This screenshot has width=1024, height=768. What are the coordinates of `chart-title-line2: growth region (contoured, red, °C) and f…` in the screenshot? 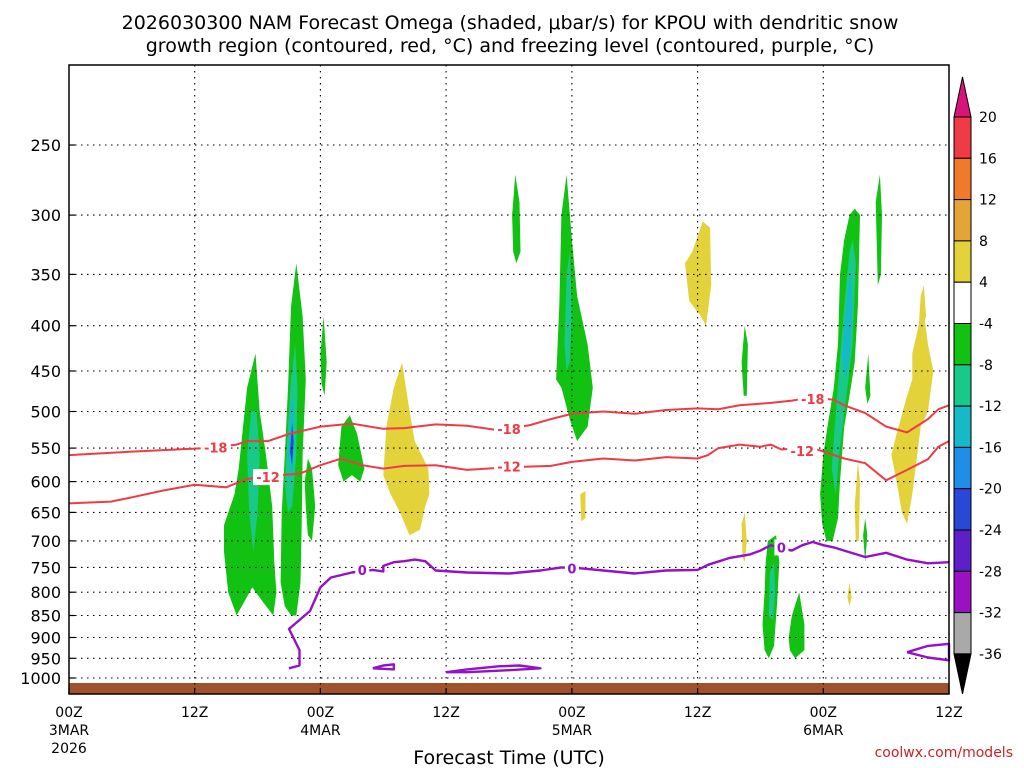 It's located at (510, 46).